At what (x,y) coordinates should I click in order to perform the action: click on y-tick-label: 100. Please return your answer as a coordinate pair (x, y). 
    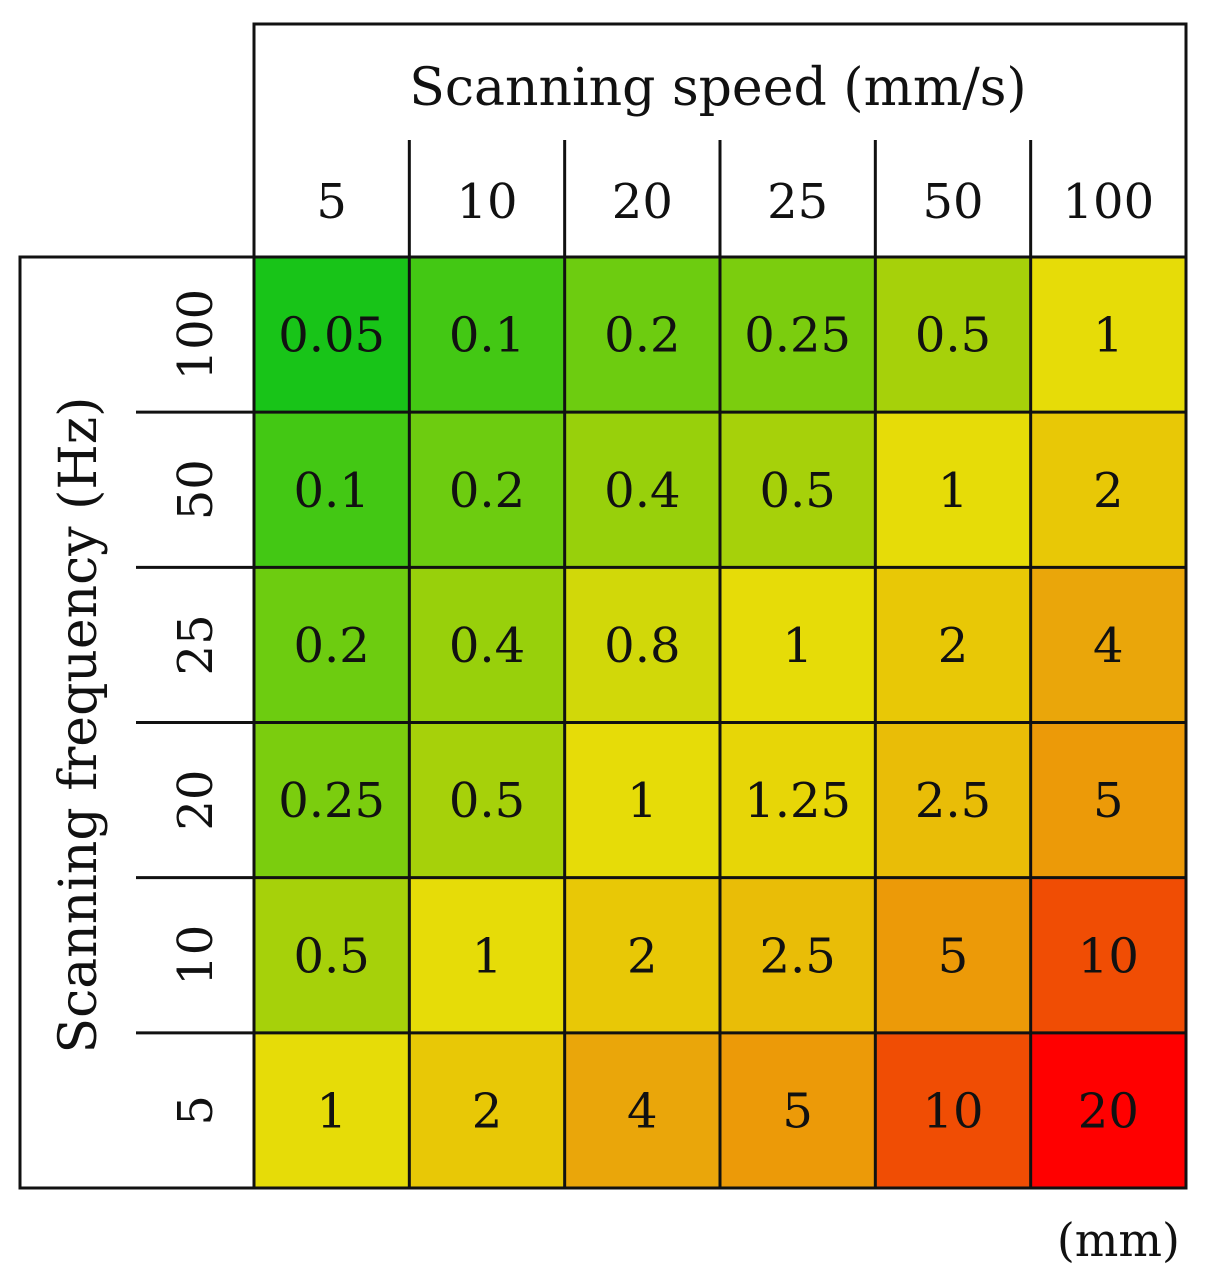
    Looking at the image, I should click on (196, 335).